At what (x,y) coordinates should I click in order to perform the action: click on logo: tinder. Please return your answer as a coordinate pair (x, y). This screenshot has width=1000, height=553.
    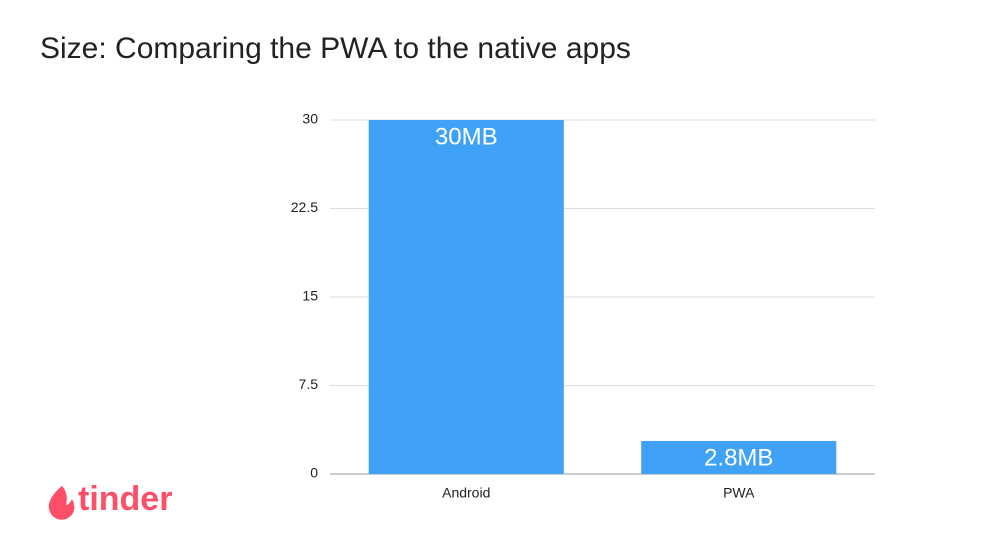
    Looking at the image, I should click on (110, 500).